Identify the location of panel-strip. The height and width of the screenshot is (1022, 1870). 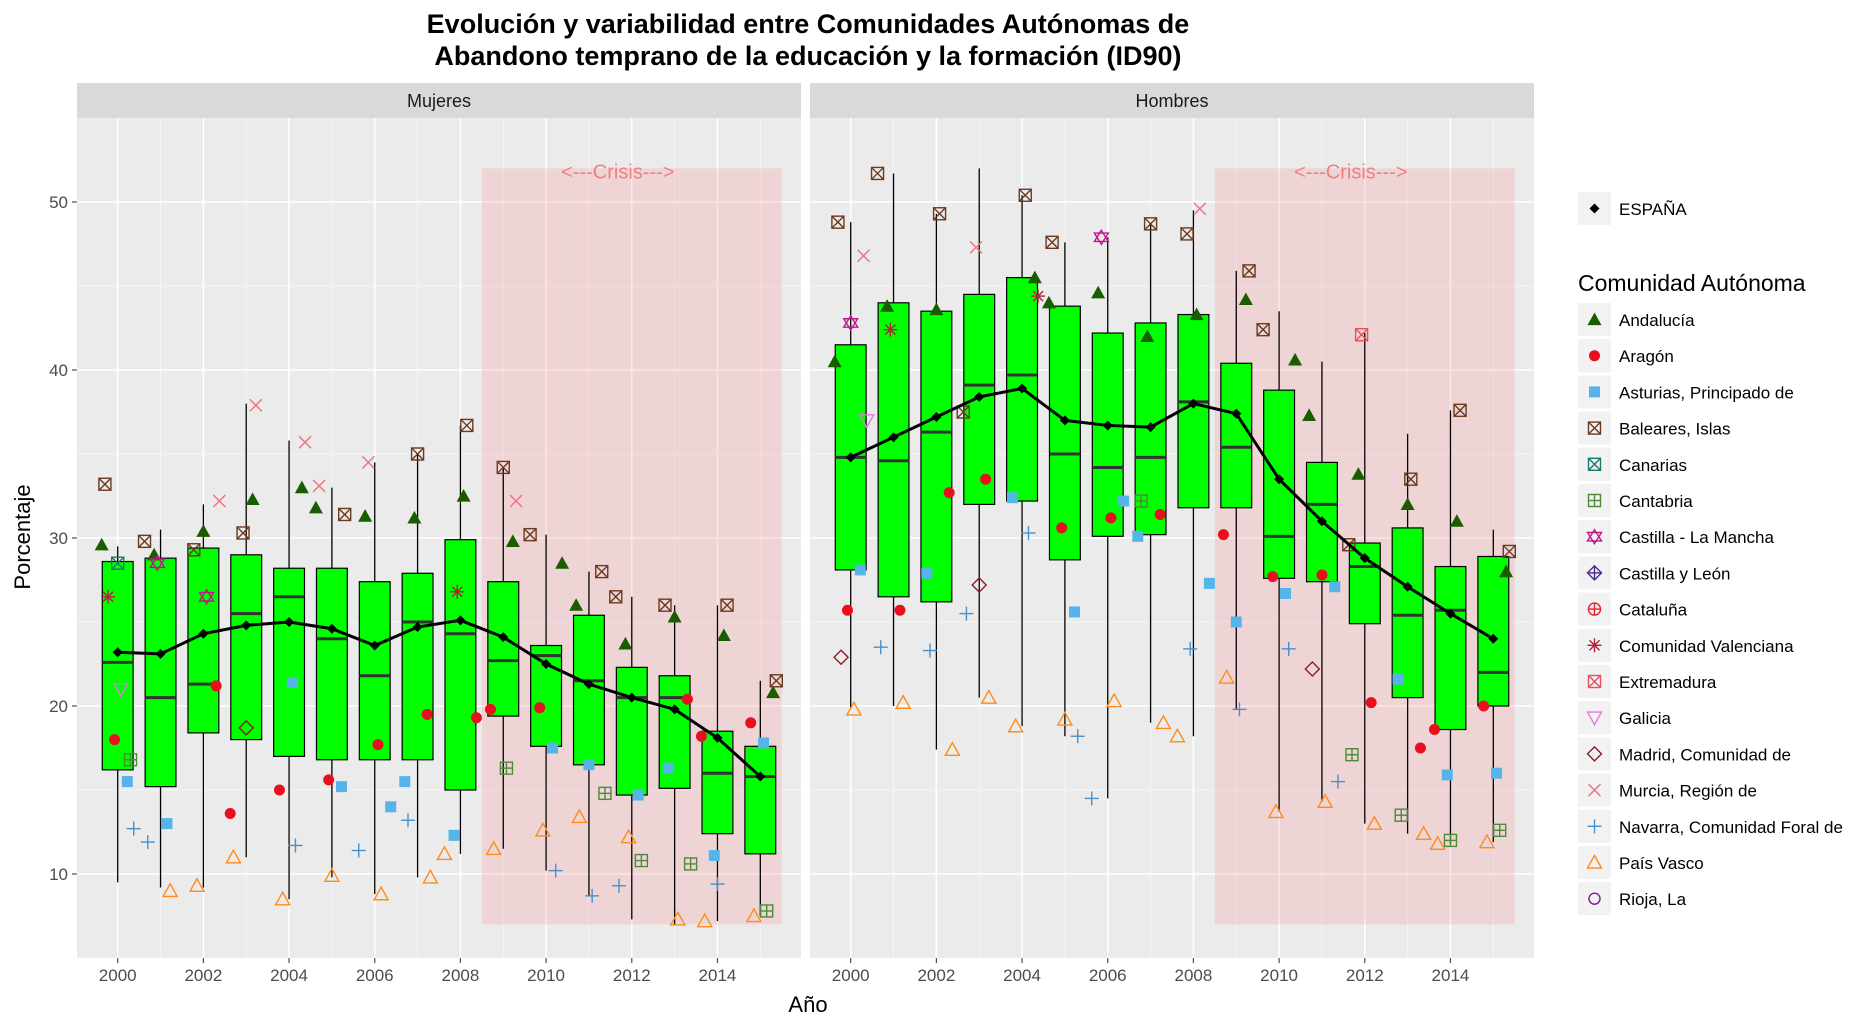
(439, 100).